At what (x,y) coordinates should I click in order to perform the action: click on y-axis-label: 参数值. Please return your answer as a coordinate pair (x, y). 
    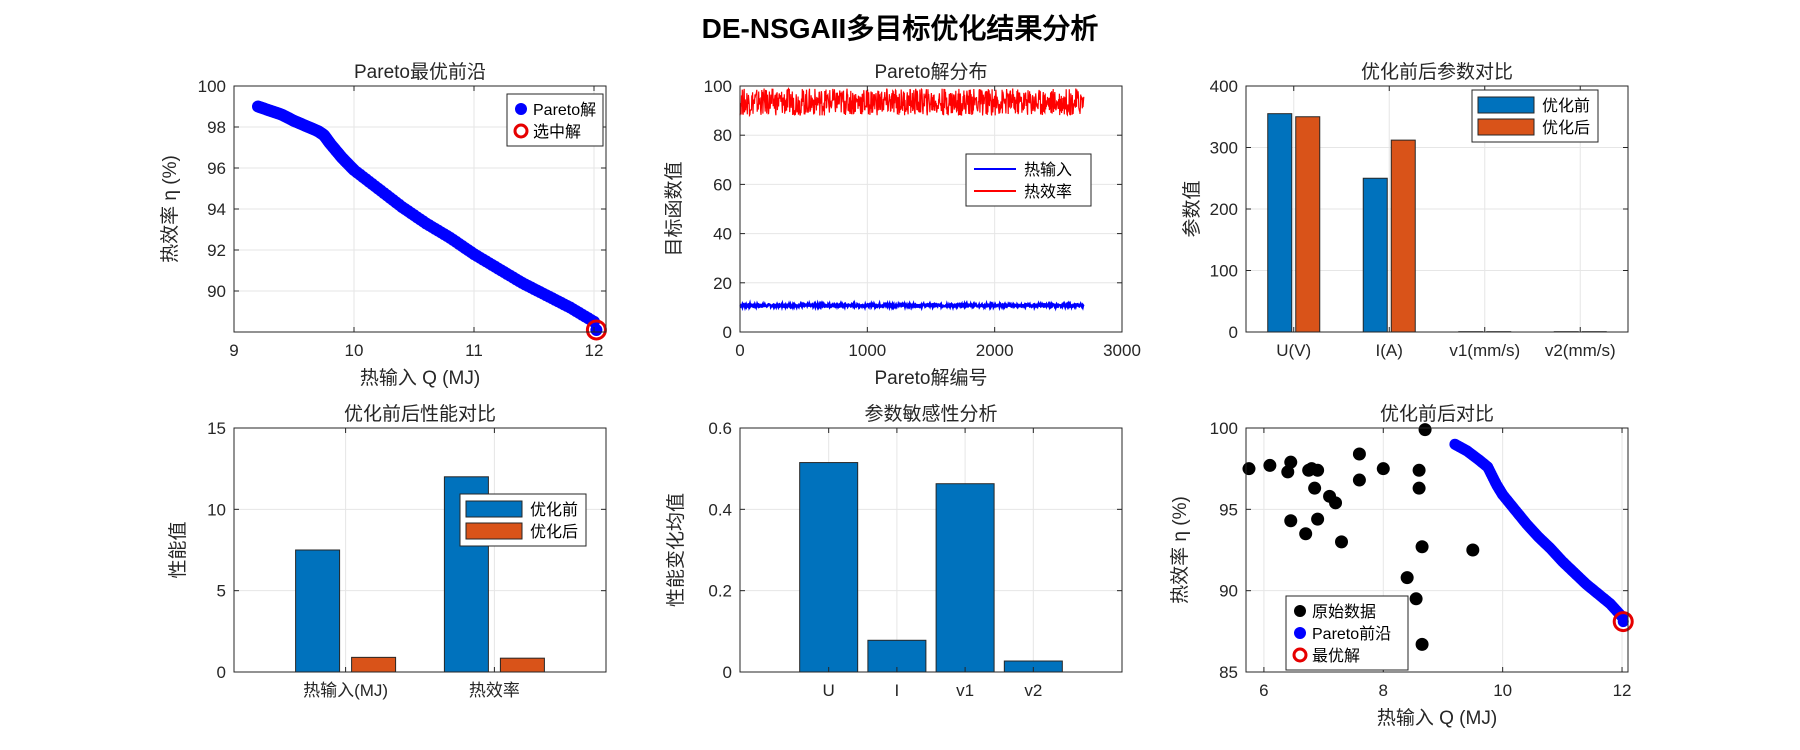
    Looking at the image, I should click on (1192, 208).